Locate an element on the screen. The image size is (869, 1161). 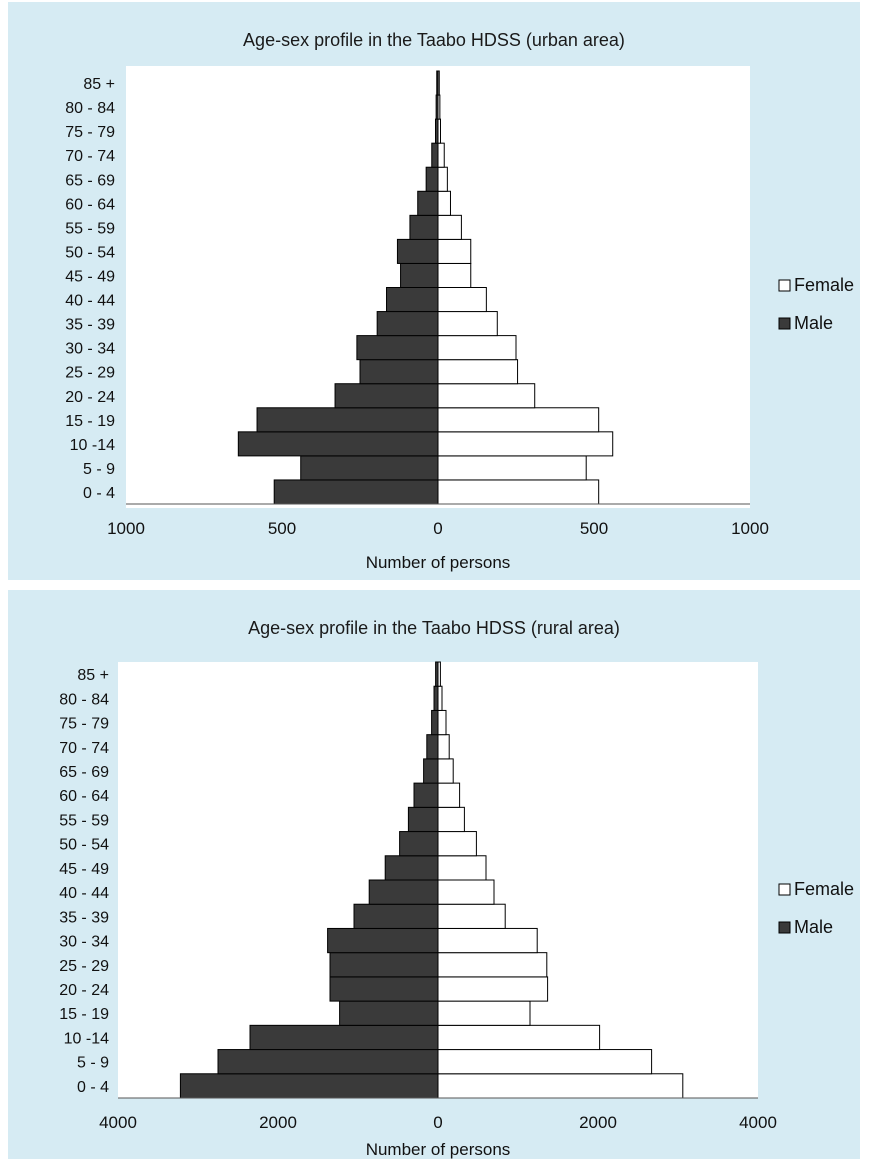
y-tick-label: 85 + is located at coordinates (93, 675).